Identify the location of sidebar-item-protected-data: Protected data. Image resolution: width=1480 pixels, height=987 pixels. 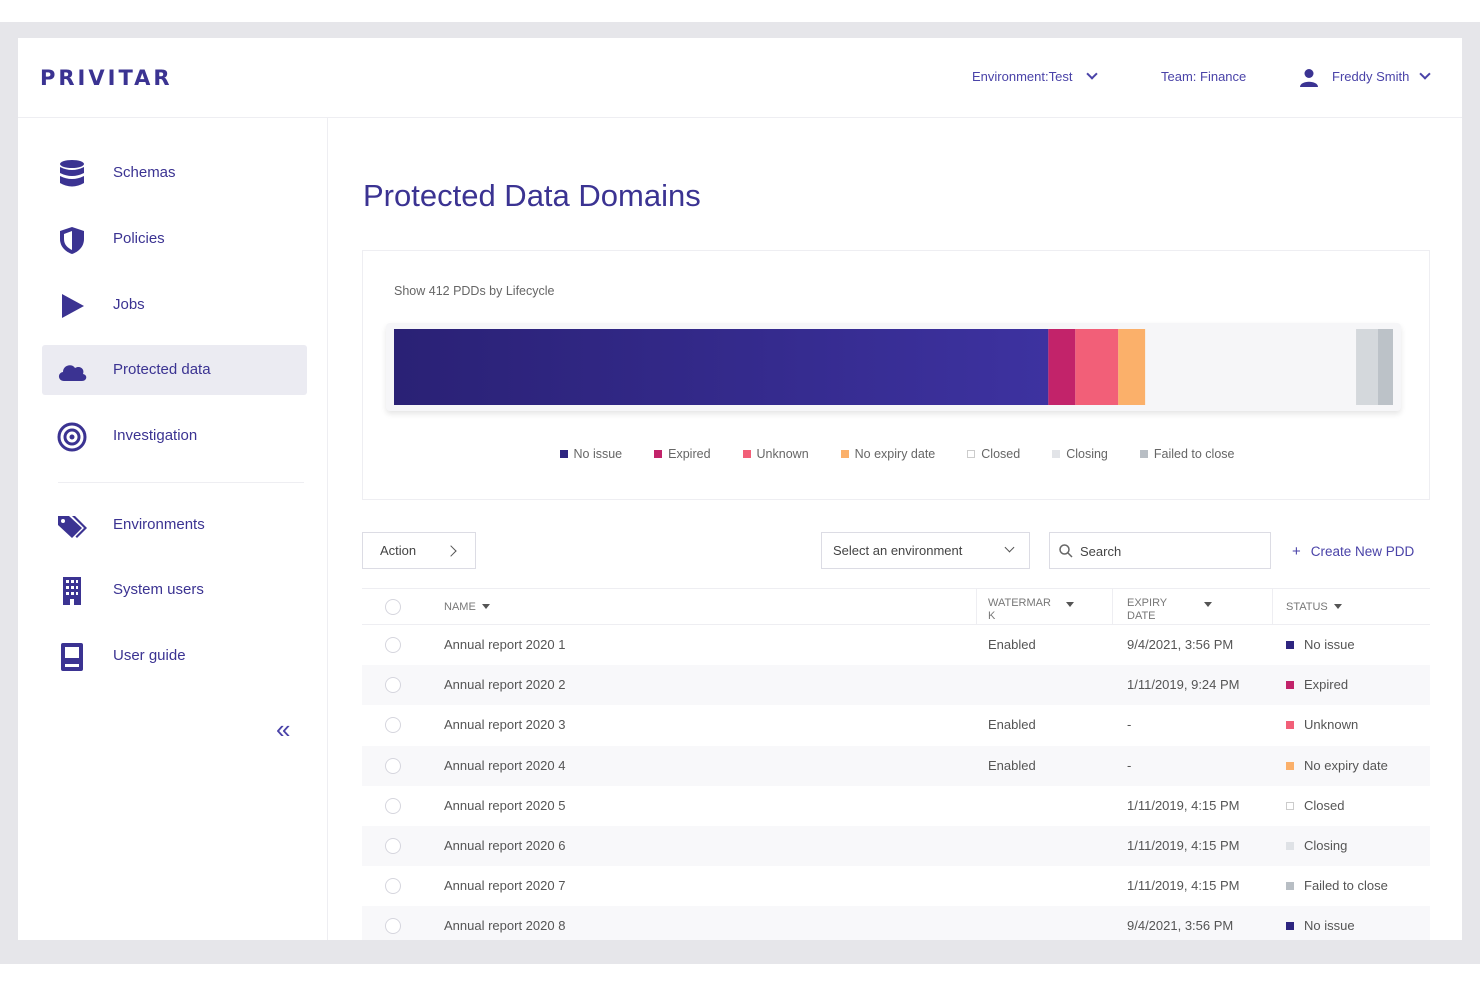
(174, 370).